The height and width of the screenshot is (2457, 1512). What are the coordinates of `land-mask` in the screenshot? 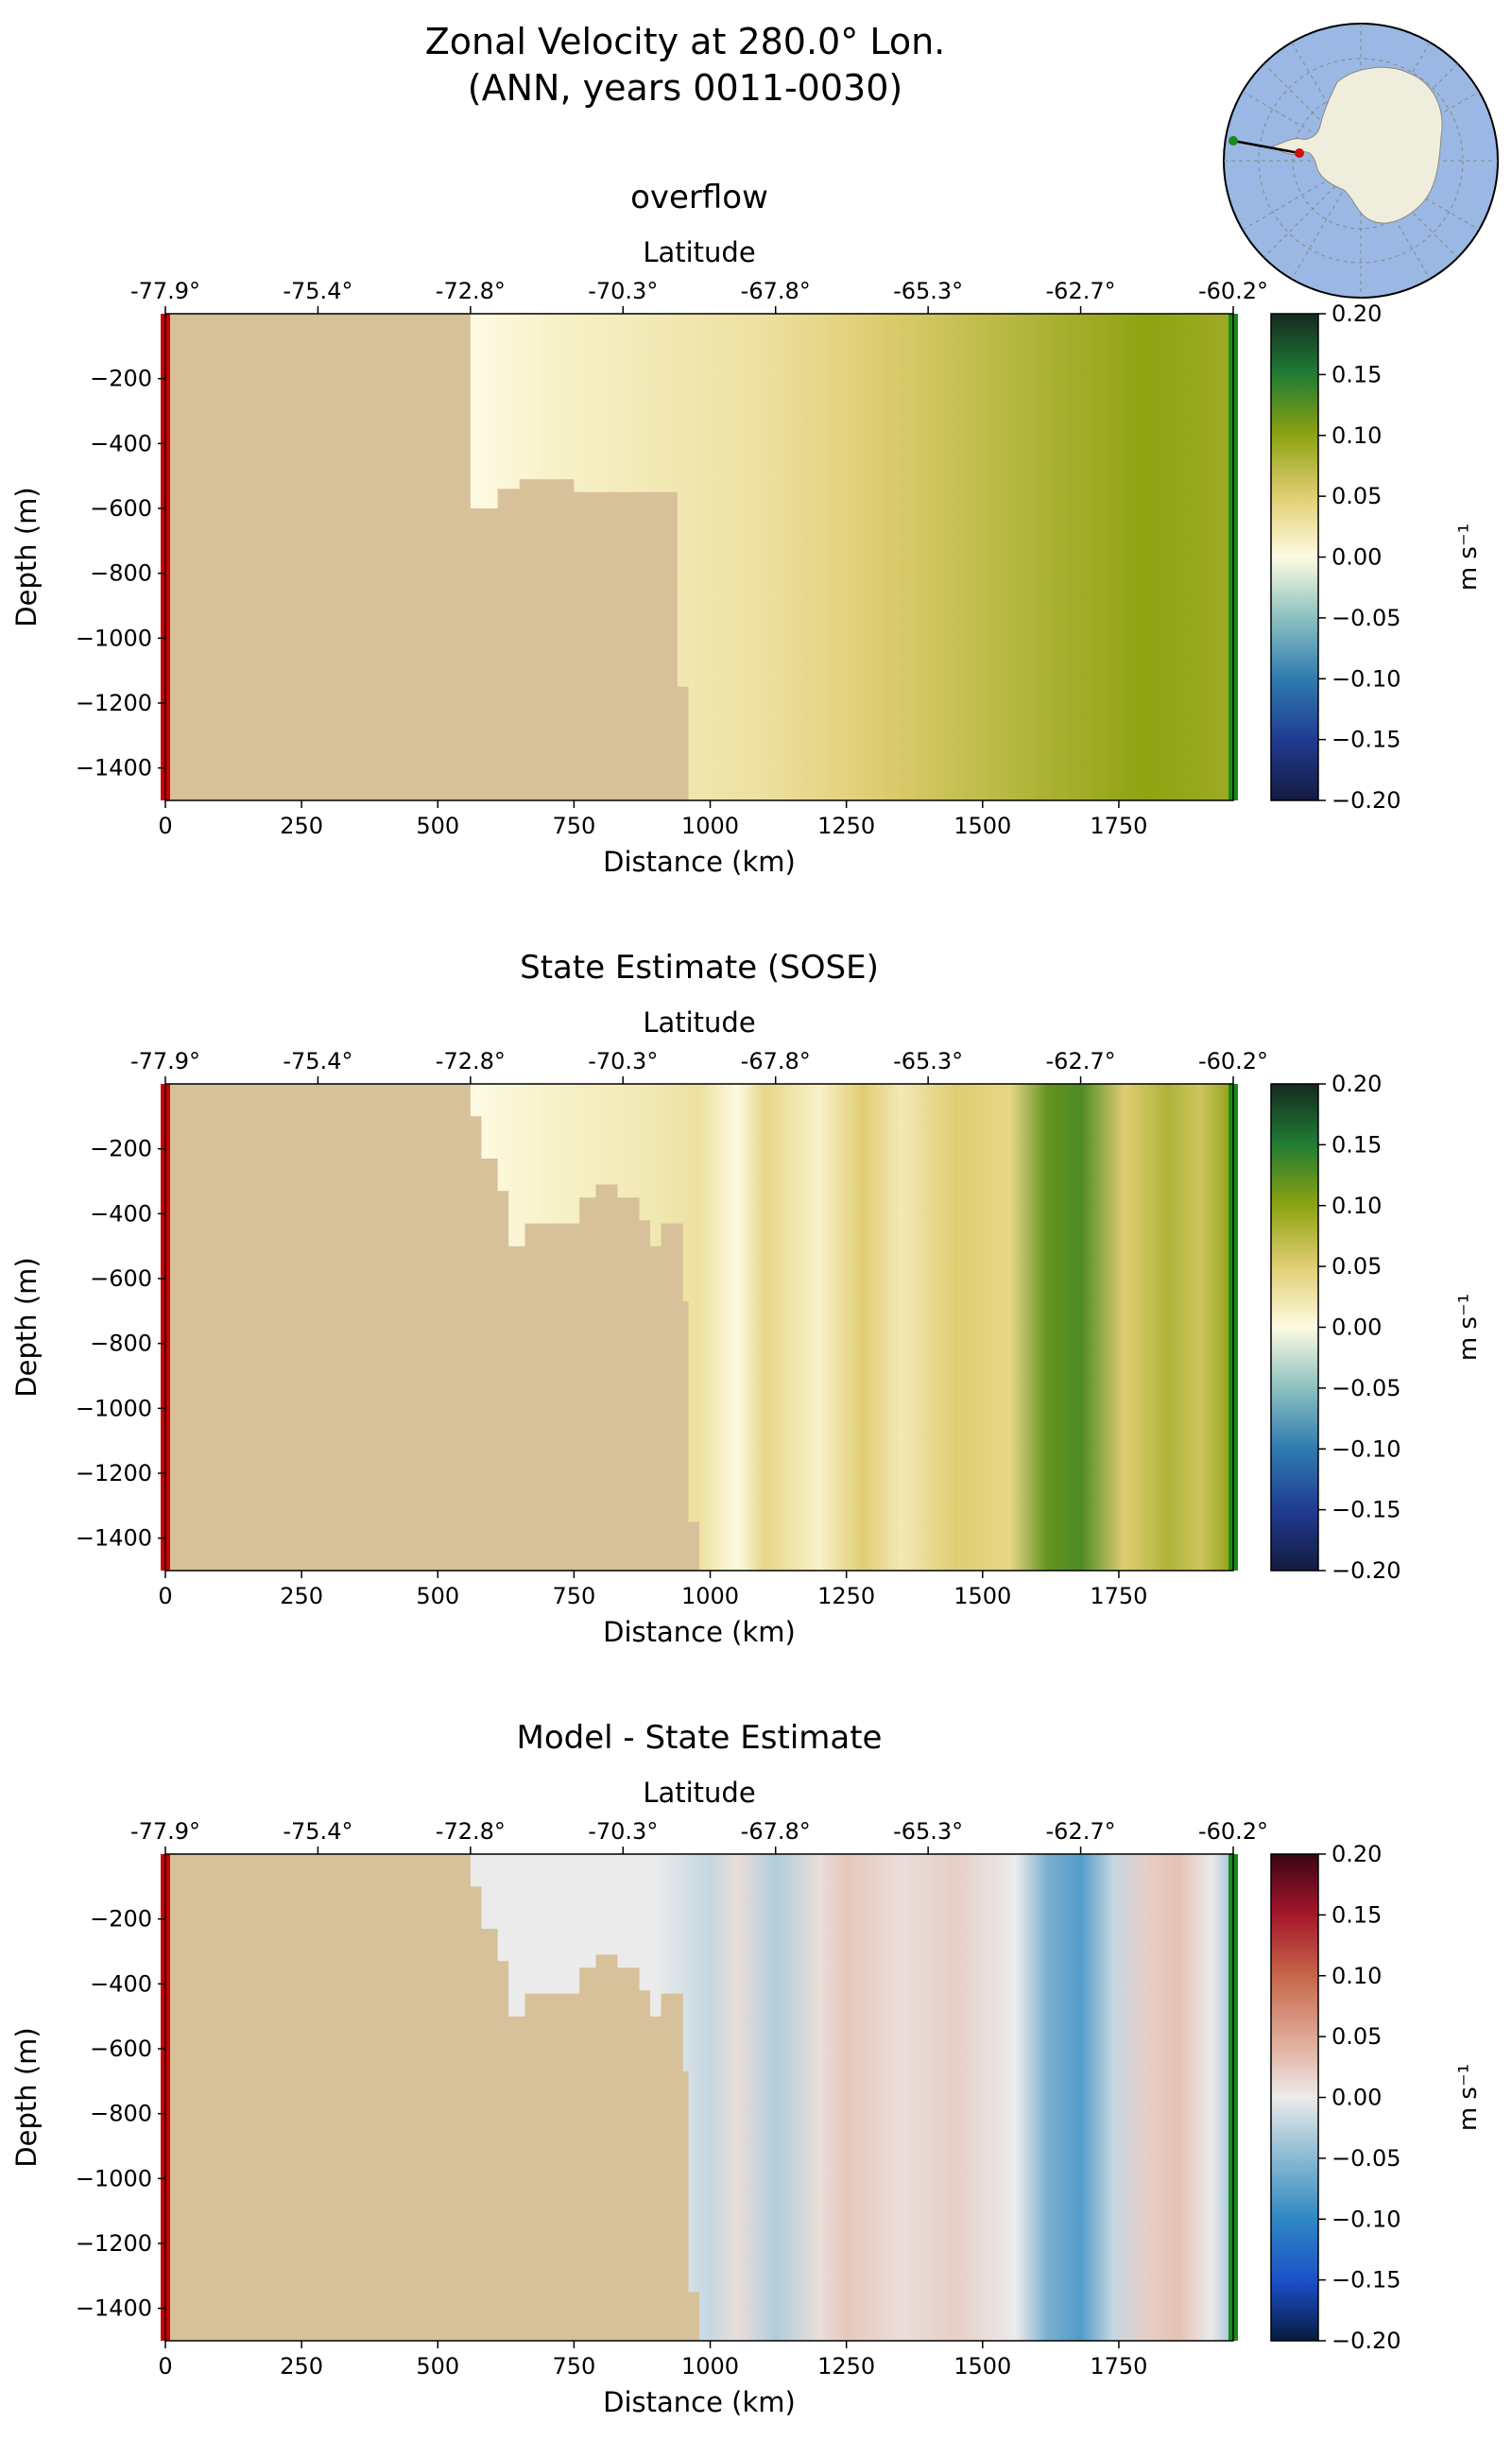 It's located at (432, 1327).